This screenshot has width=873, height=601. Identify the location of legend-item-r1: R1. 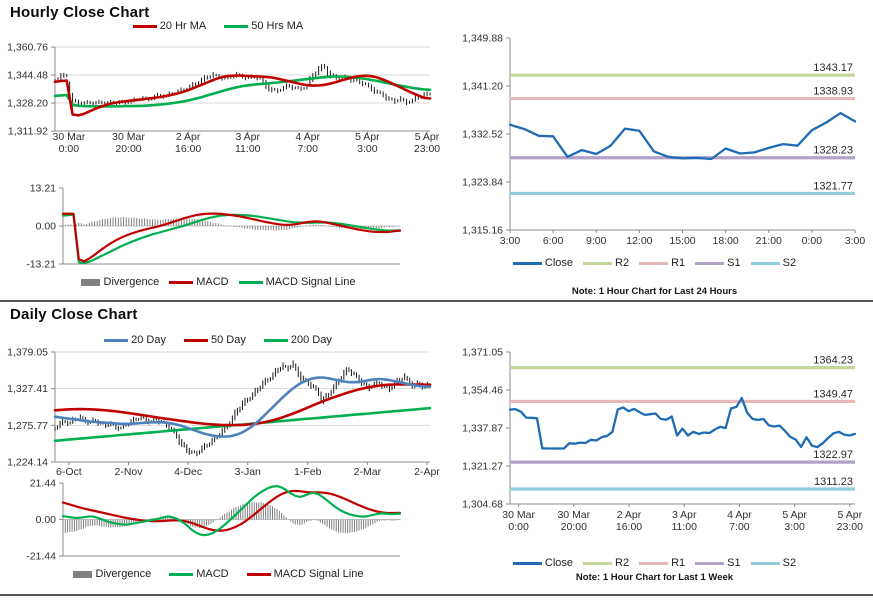
(662, 563).